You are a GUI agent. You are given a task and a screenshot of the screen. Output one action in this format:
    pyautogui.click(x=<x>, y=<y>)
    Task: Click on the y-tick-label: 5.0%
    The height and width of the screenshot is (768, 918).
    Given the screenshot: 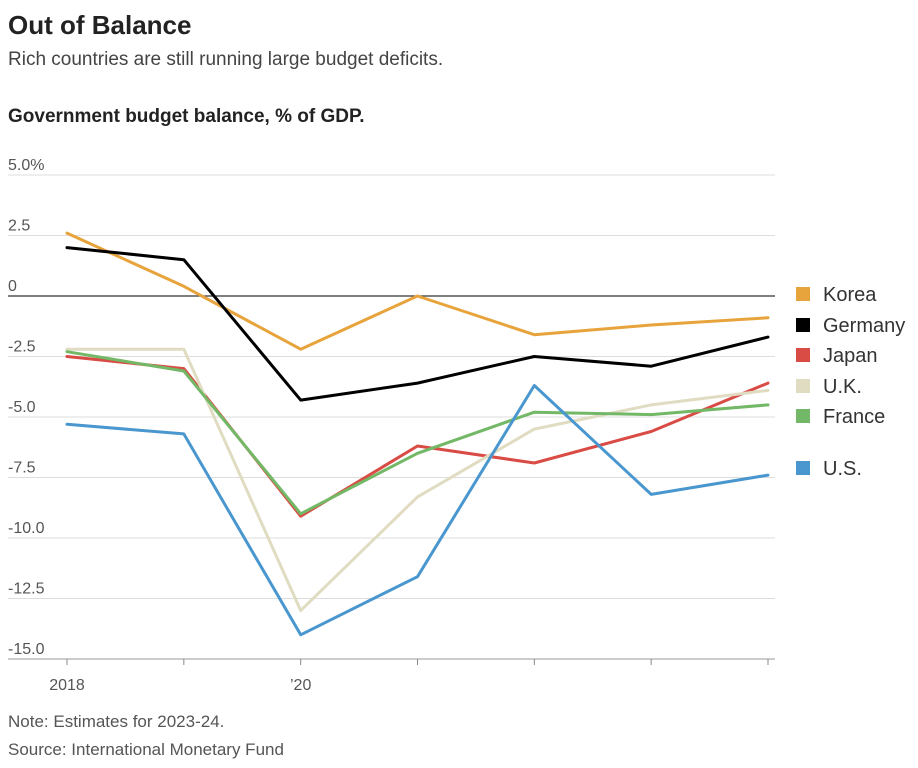 What is the action you would take?
    pyautogui.click(x=26, y=165)
    